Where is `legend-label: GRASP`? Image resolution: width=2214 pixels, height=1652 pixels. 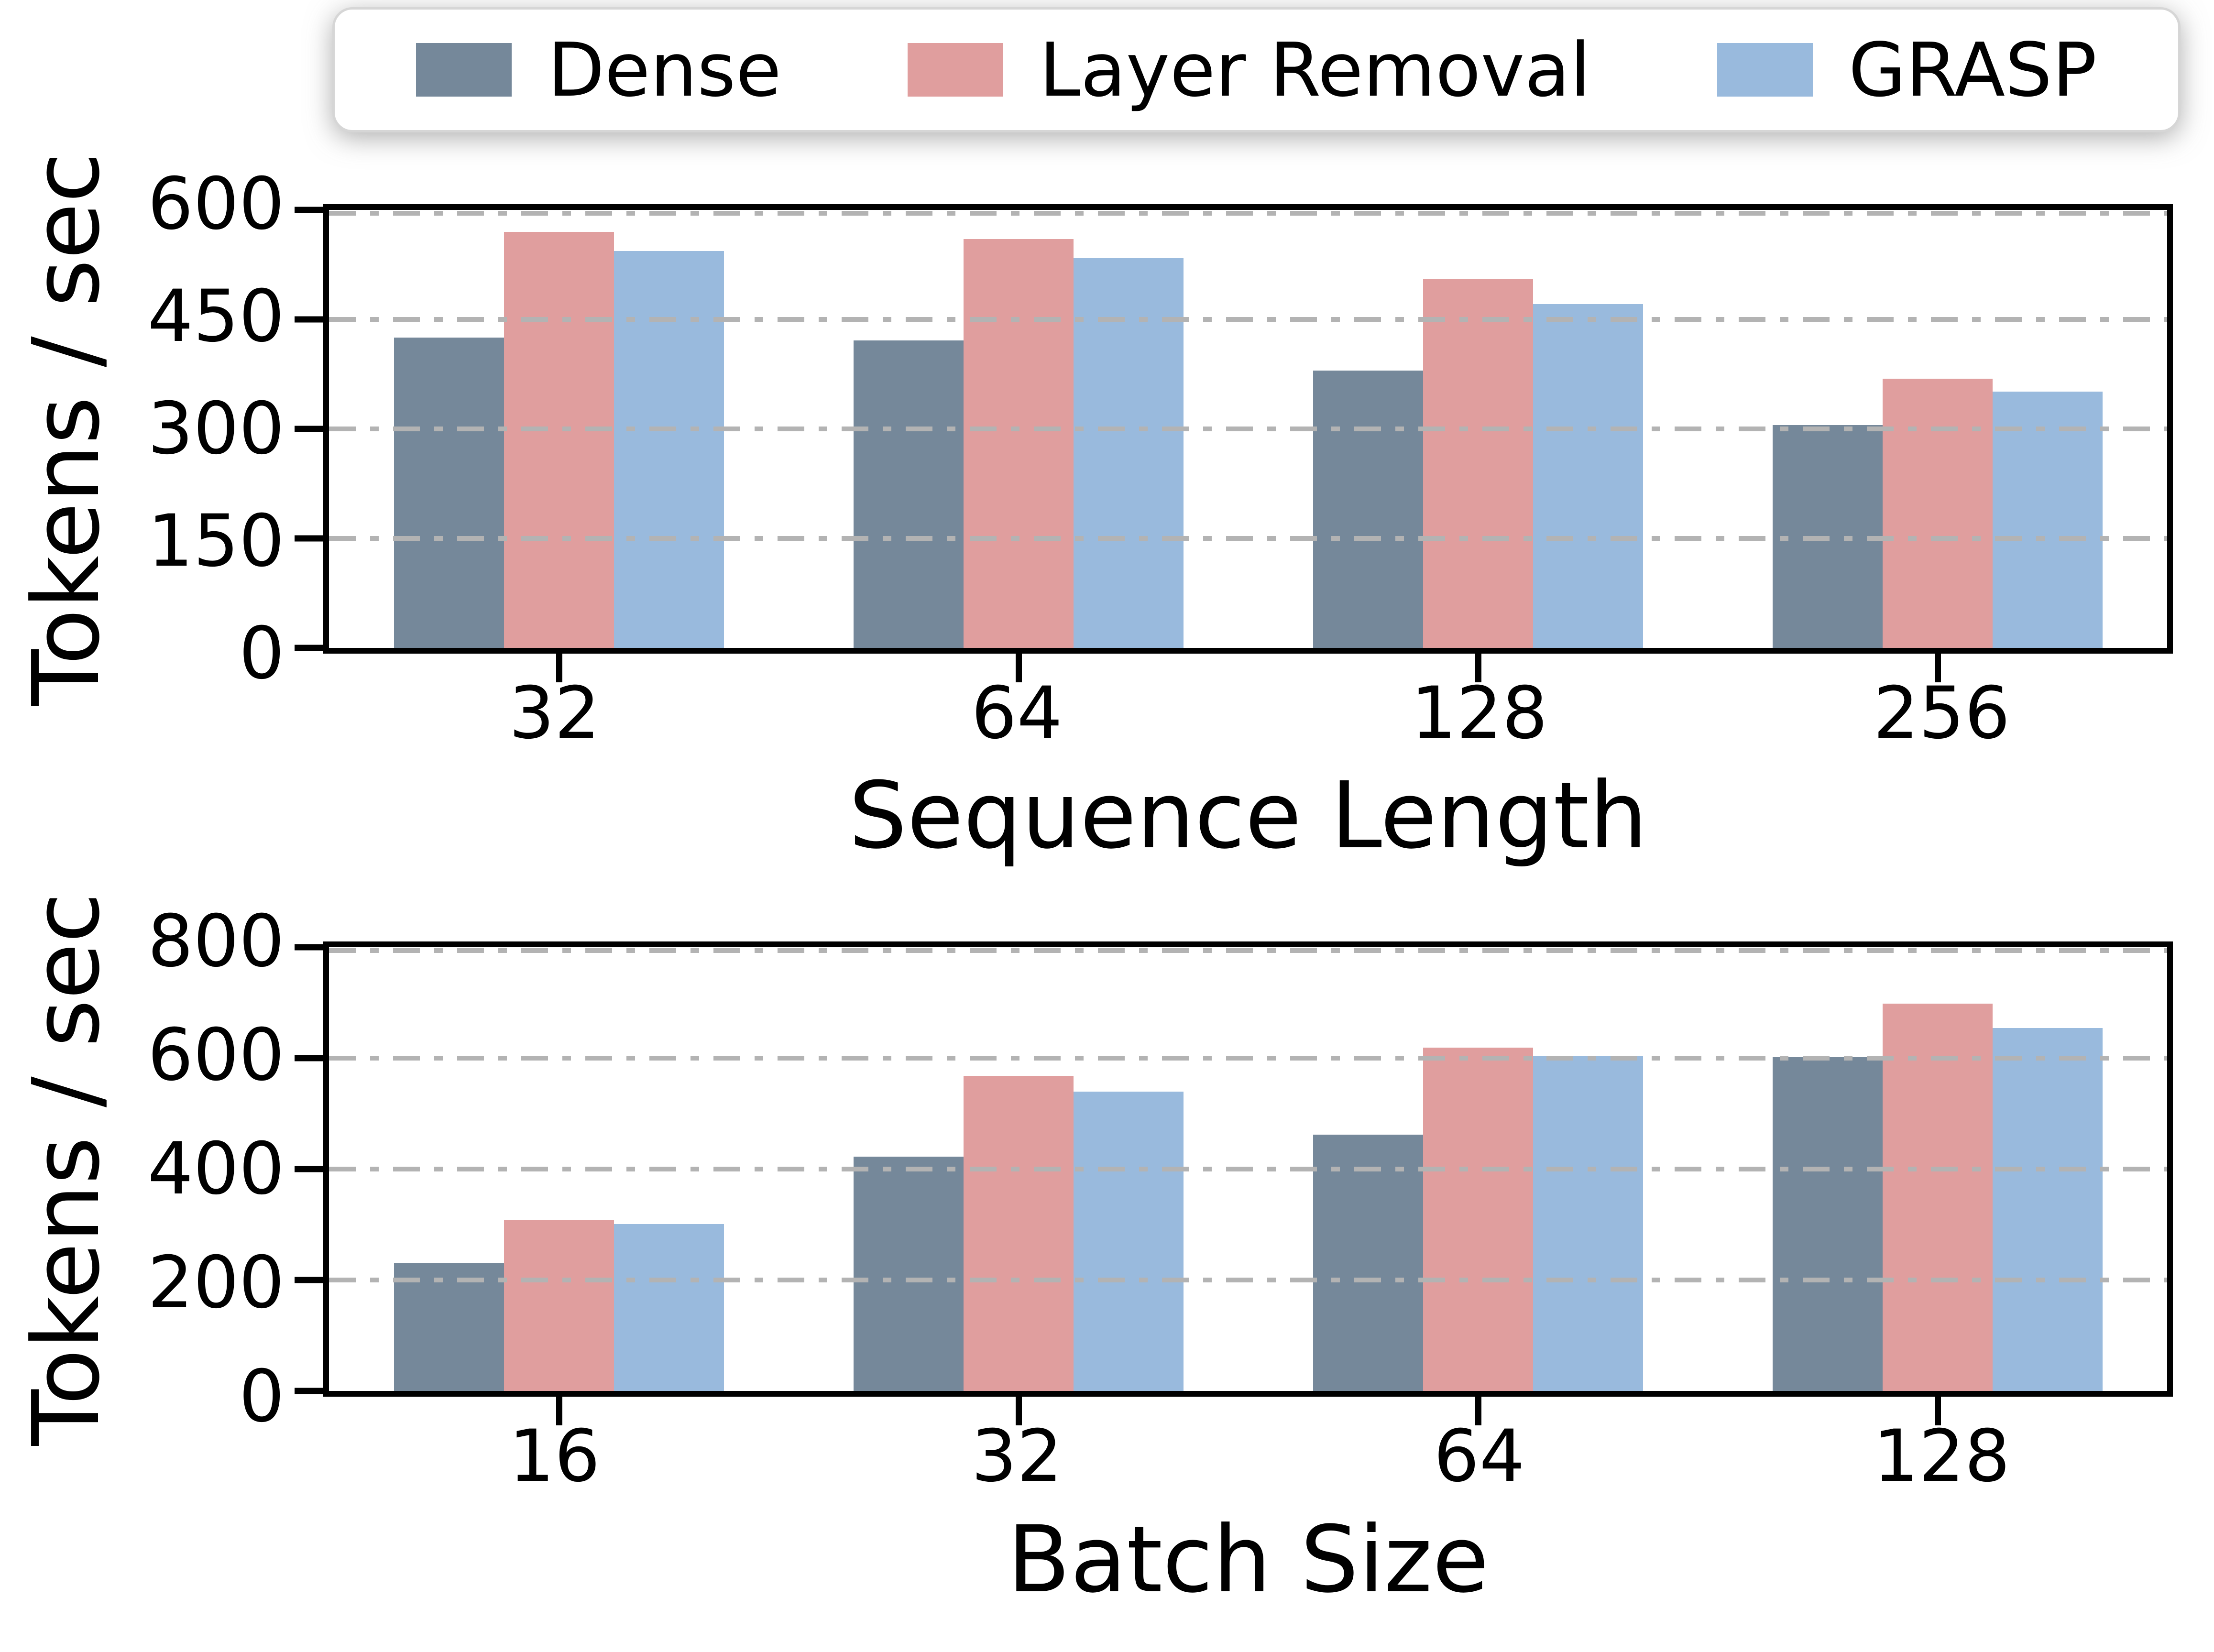
legend-label: GRASP is located at coordinates (1972, 69).